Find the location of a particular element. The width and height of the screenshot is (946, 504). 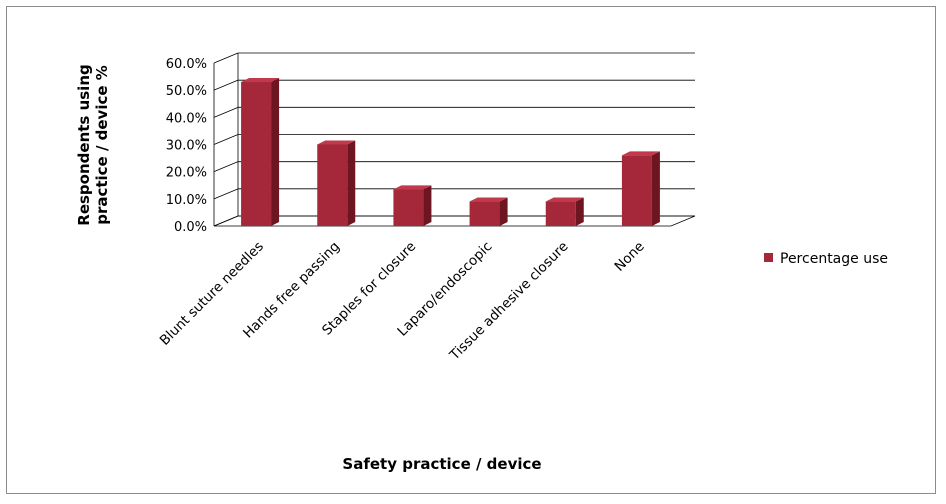

legend: Percentage use is located at coordinates (826, 259).